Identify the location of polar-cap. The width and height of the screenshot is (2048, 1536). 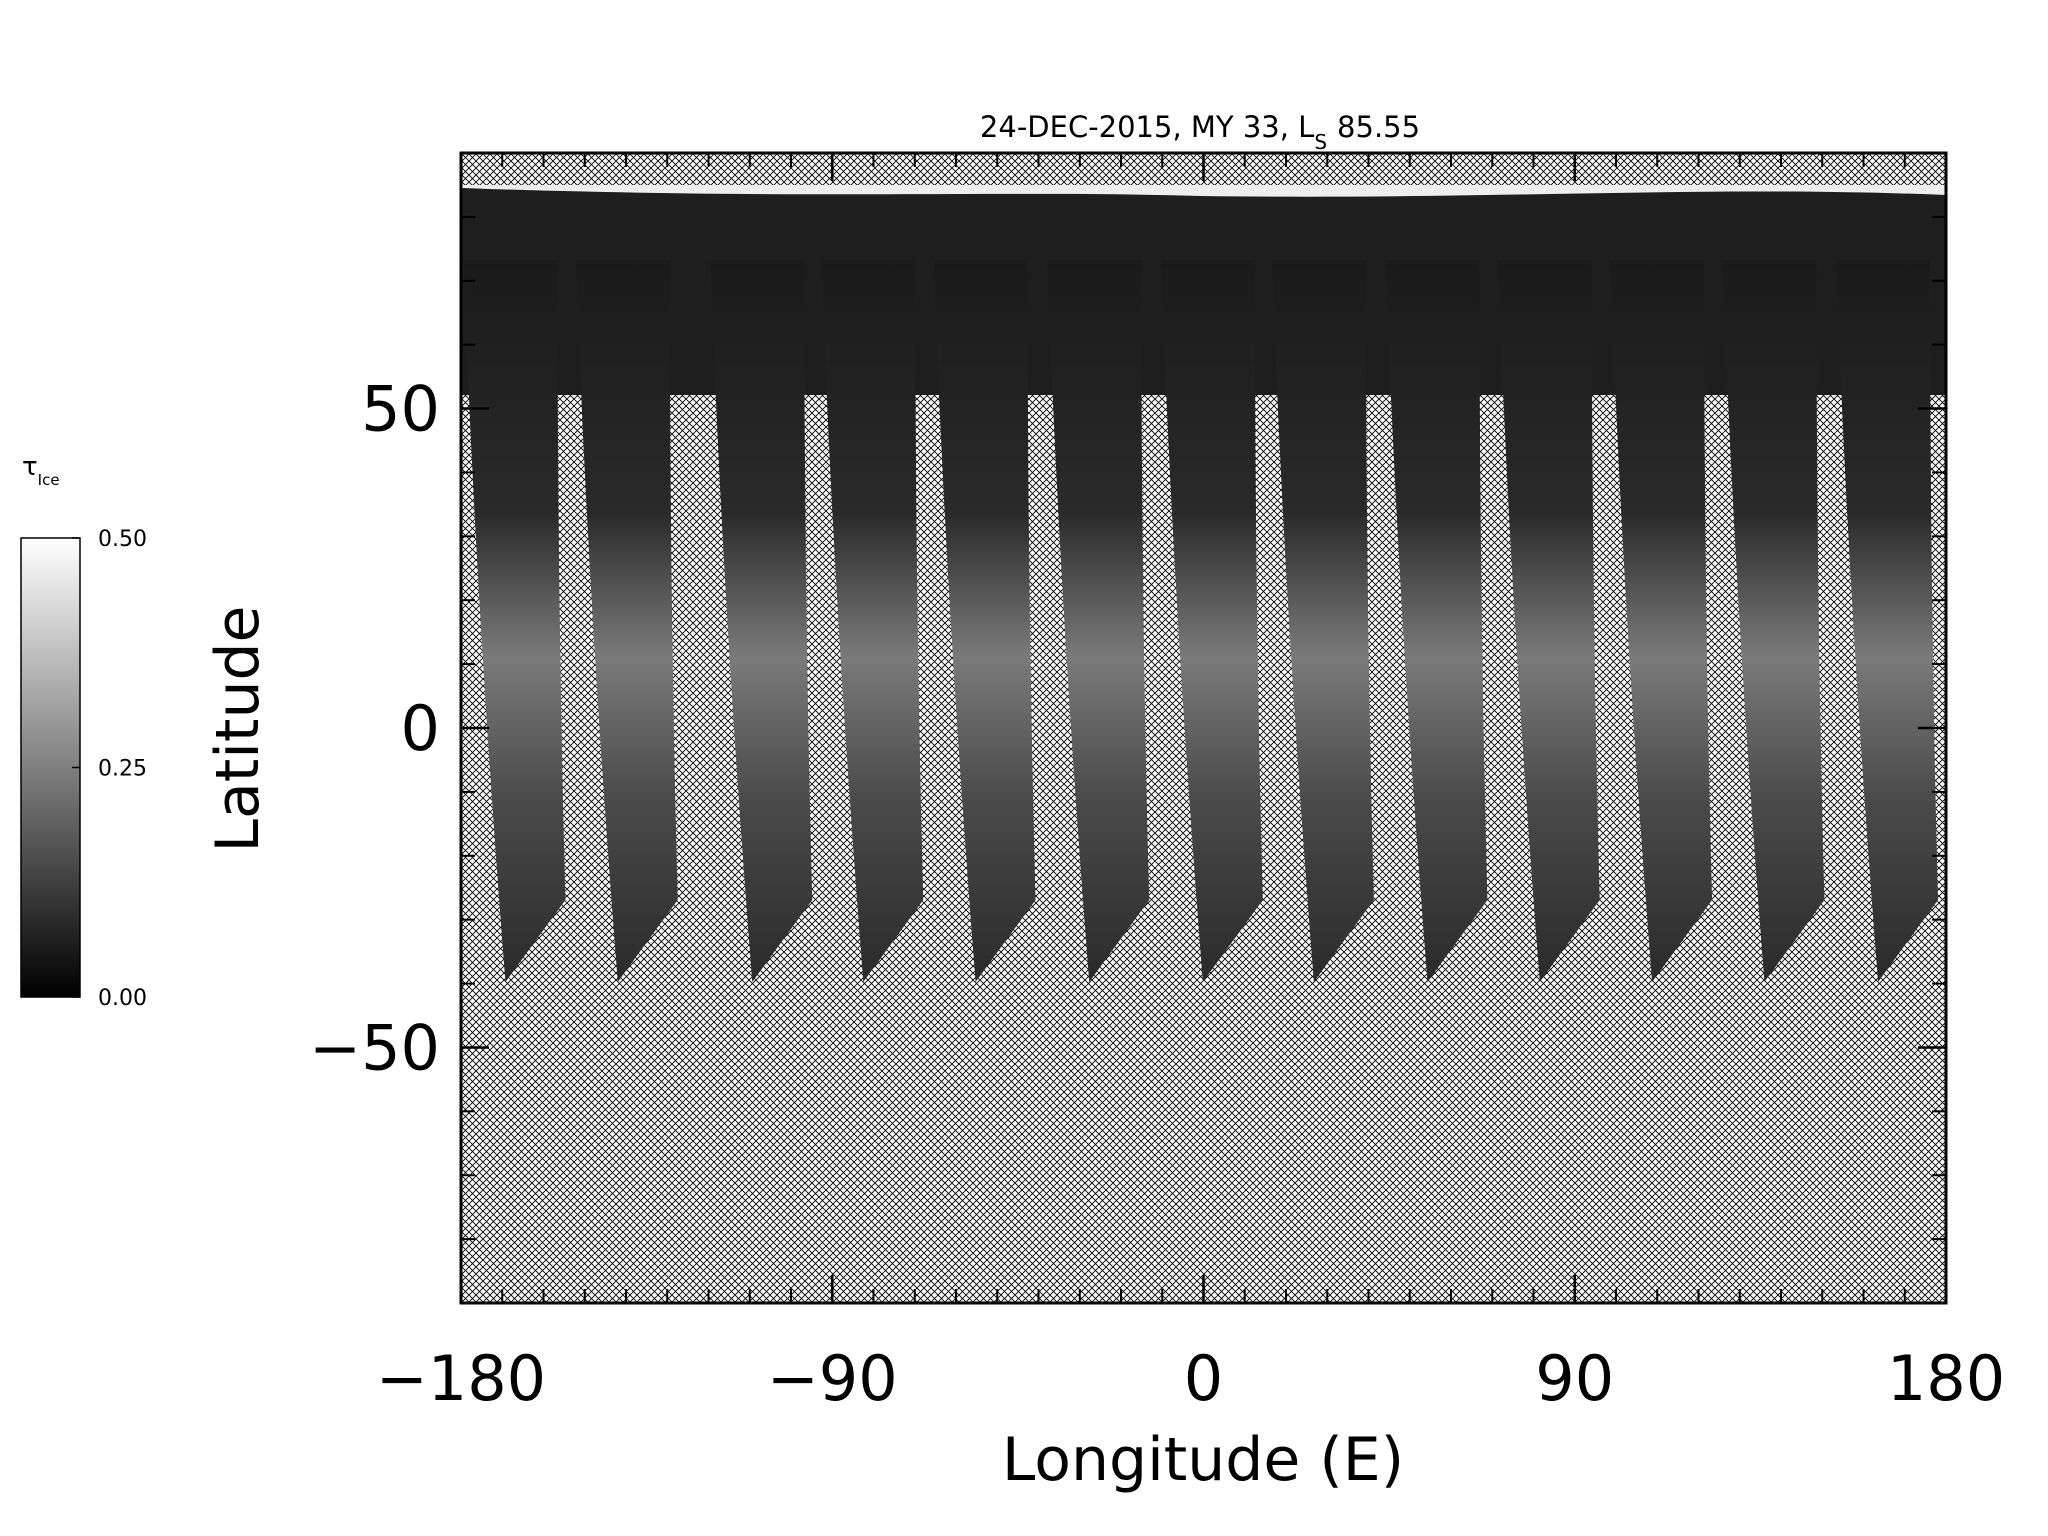
(1203, 191).